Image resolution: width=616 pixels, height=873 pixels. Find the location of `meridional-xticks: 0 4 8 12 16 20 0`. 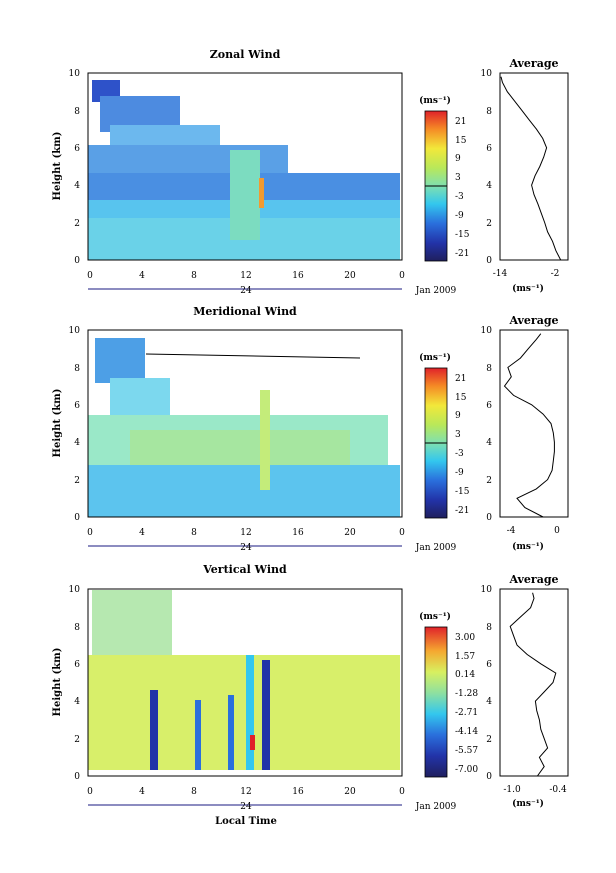

meridional-xticks: 0 4 8 12 16 20 0 is located at coordinates (246, 533).